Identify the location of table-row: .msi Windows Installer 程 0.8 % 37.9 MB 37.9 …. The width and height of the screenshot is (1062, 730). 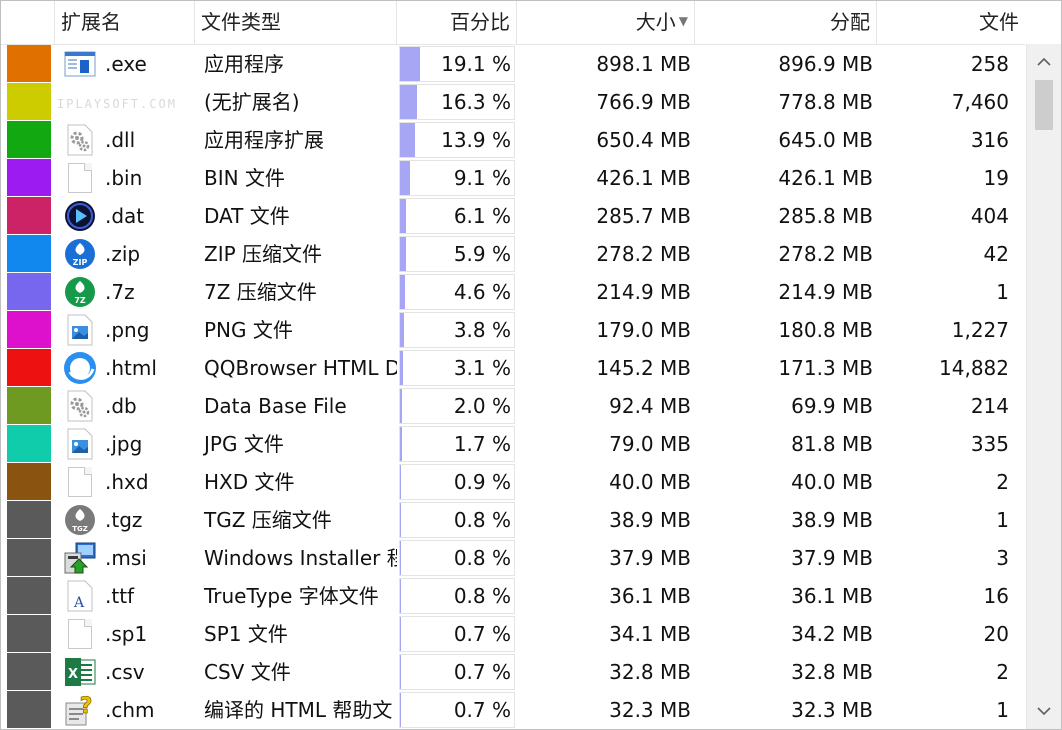
(513, 558).